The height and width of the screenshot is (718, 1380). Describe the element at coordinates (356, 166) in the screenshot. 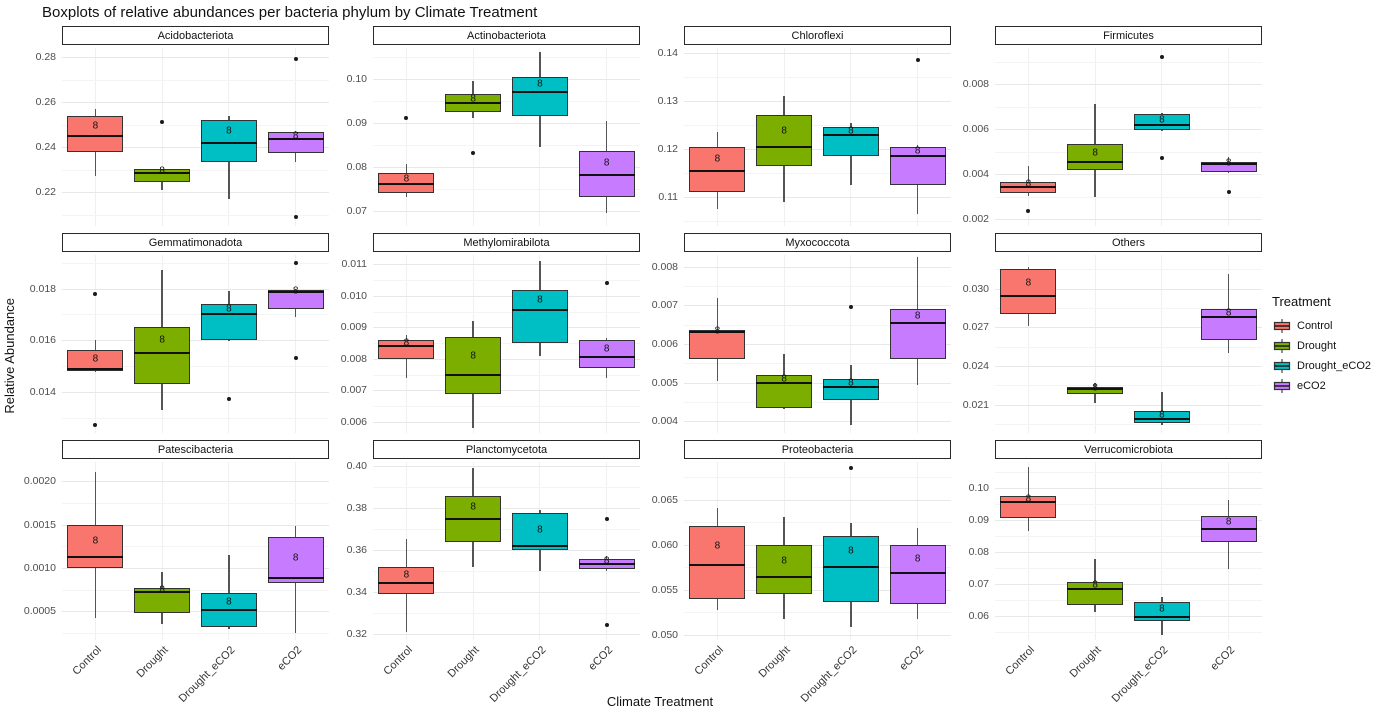

I see `y-tick-label: 0.08` at that location.